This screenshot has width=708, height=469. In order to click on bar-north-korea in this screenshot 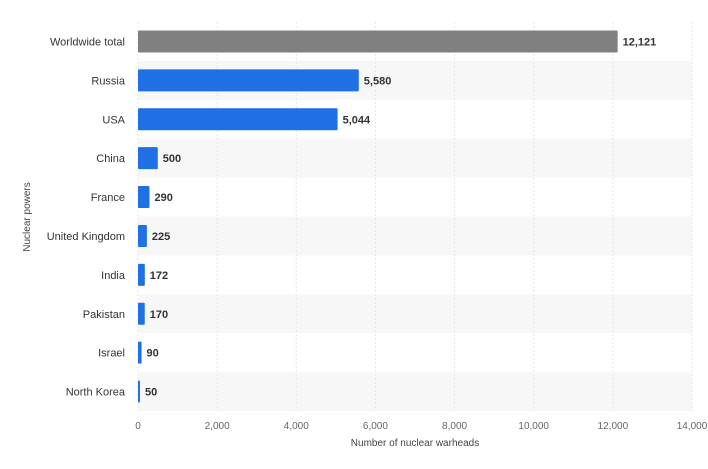, I will do `click(139, 391)`.